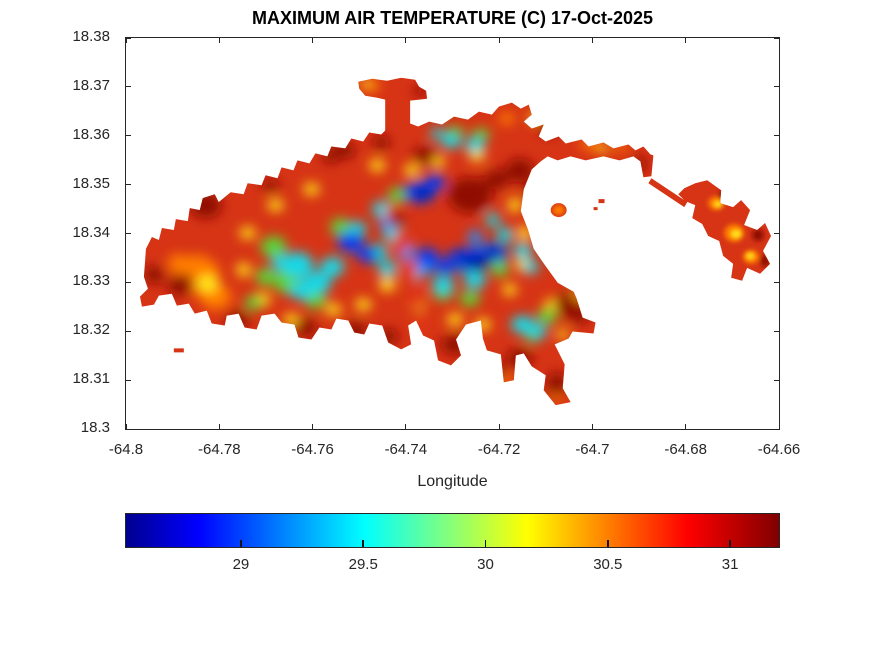 The width and height of the screenshot is (875, 656). Describe the element at coordinates (499, 449) in the screenshot. I see `x-tick-label: -64.72` at that location.